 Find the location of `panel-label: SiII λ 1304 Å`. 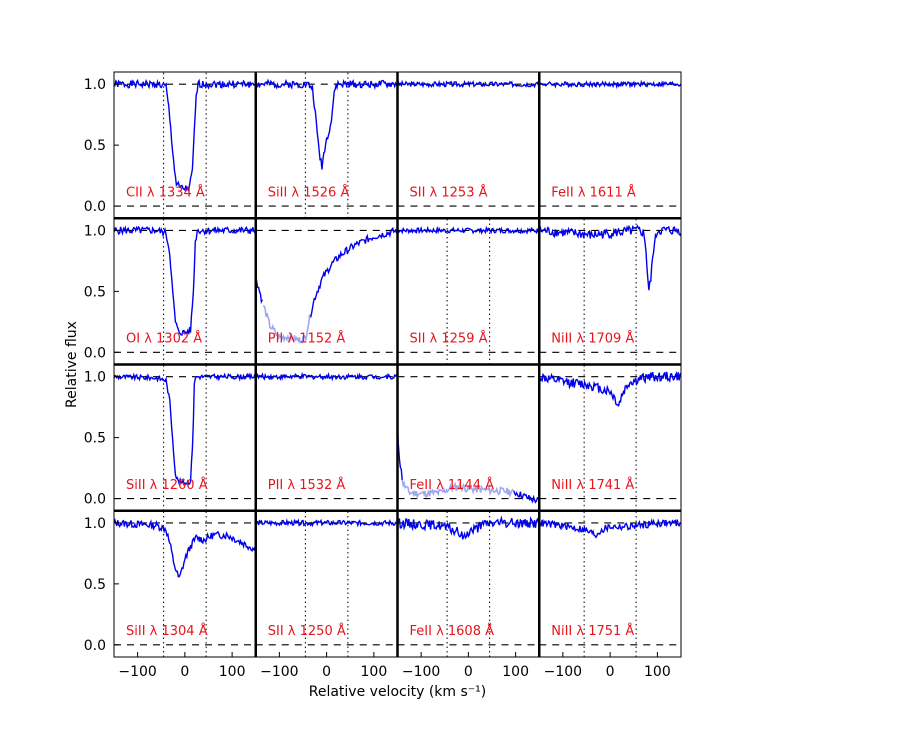

panel-label: SiII λ 1304 Å is located at coordinates (167, 631).